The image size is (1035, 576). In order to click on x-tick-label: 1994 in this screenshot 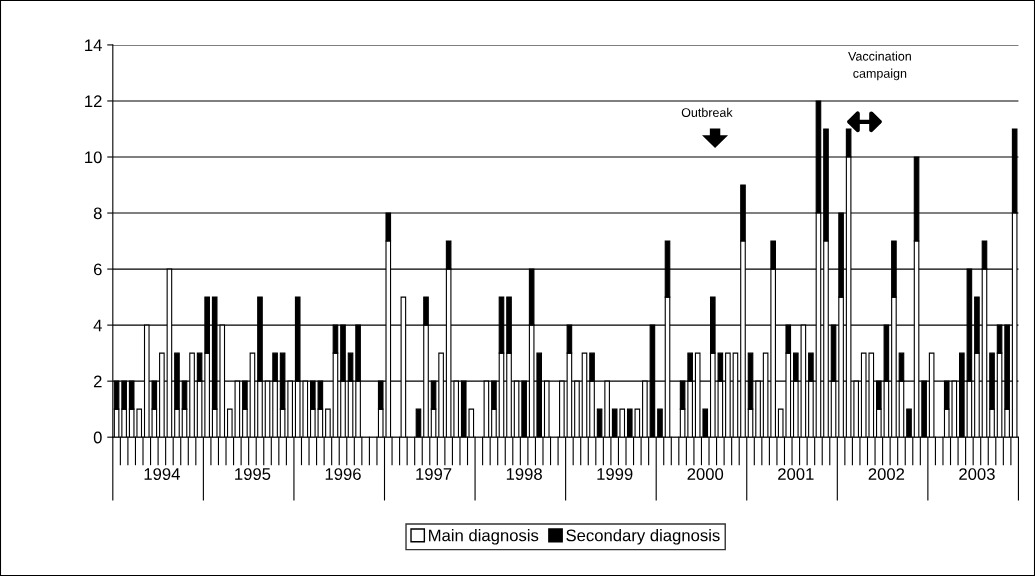, I will do `click(162, 474)`.